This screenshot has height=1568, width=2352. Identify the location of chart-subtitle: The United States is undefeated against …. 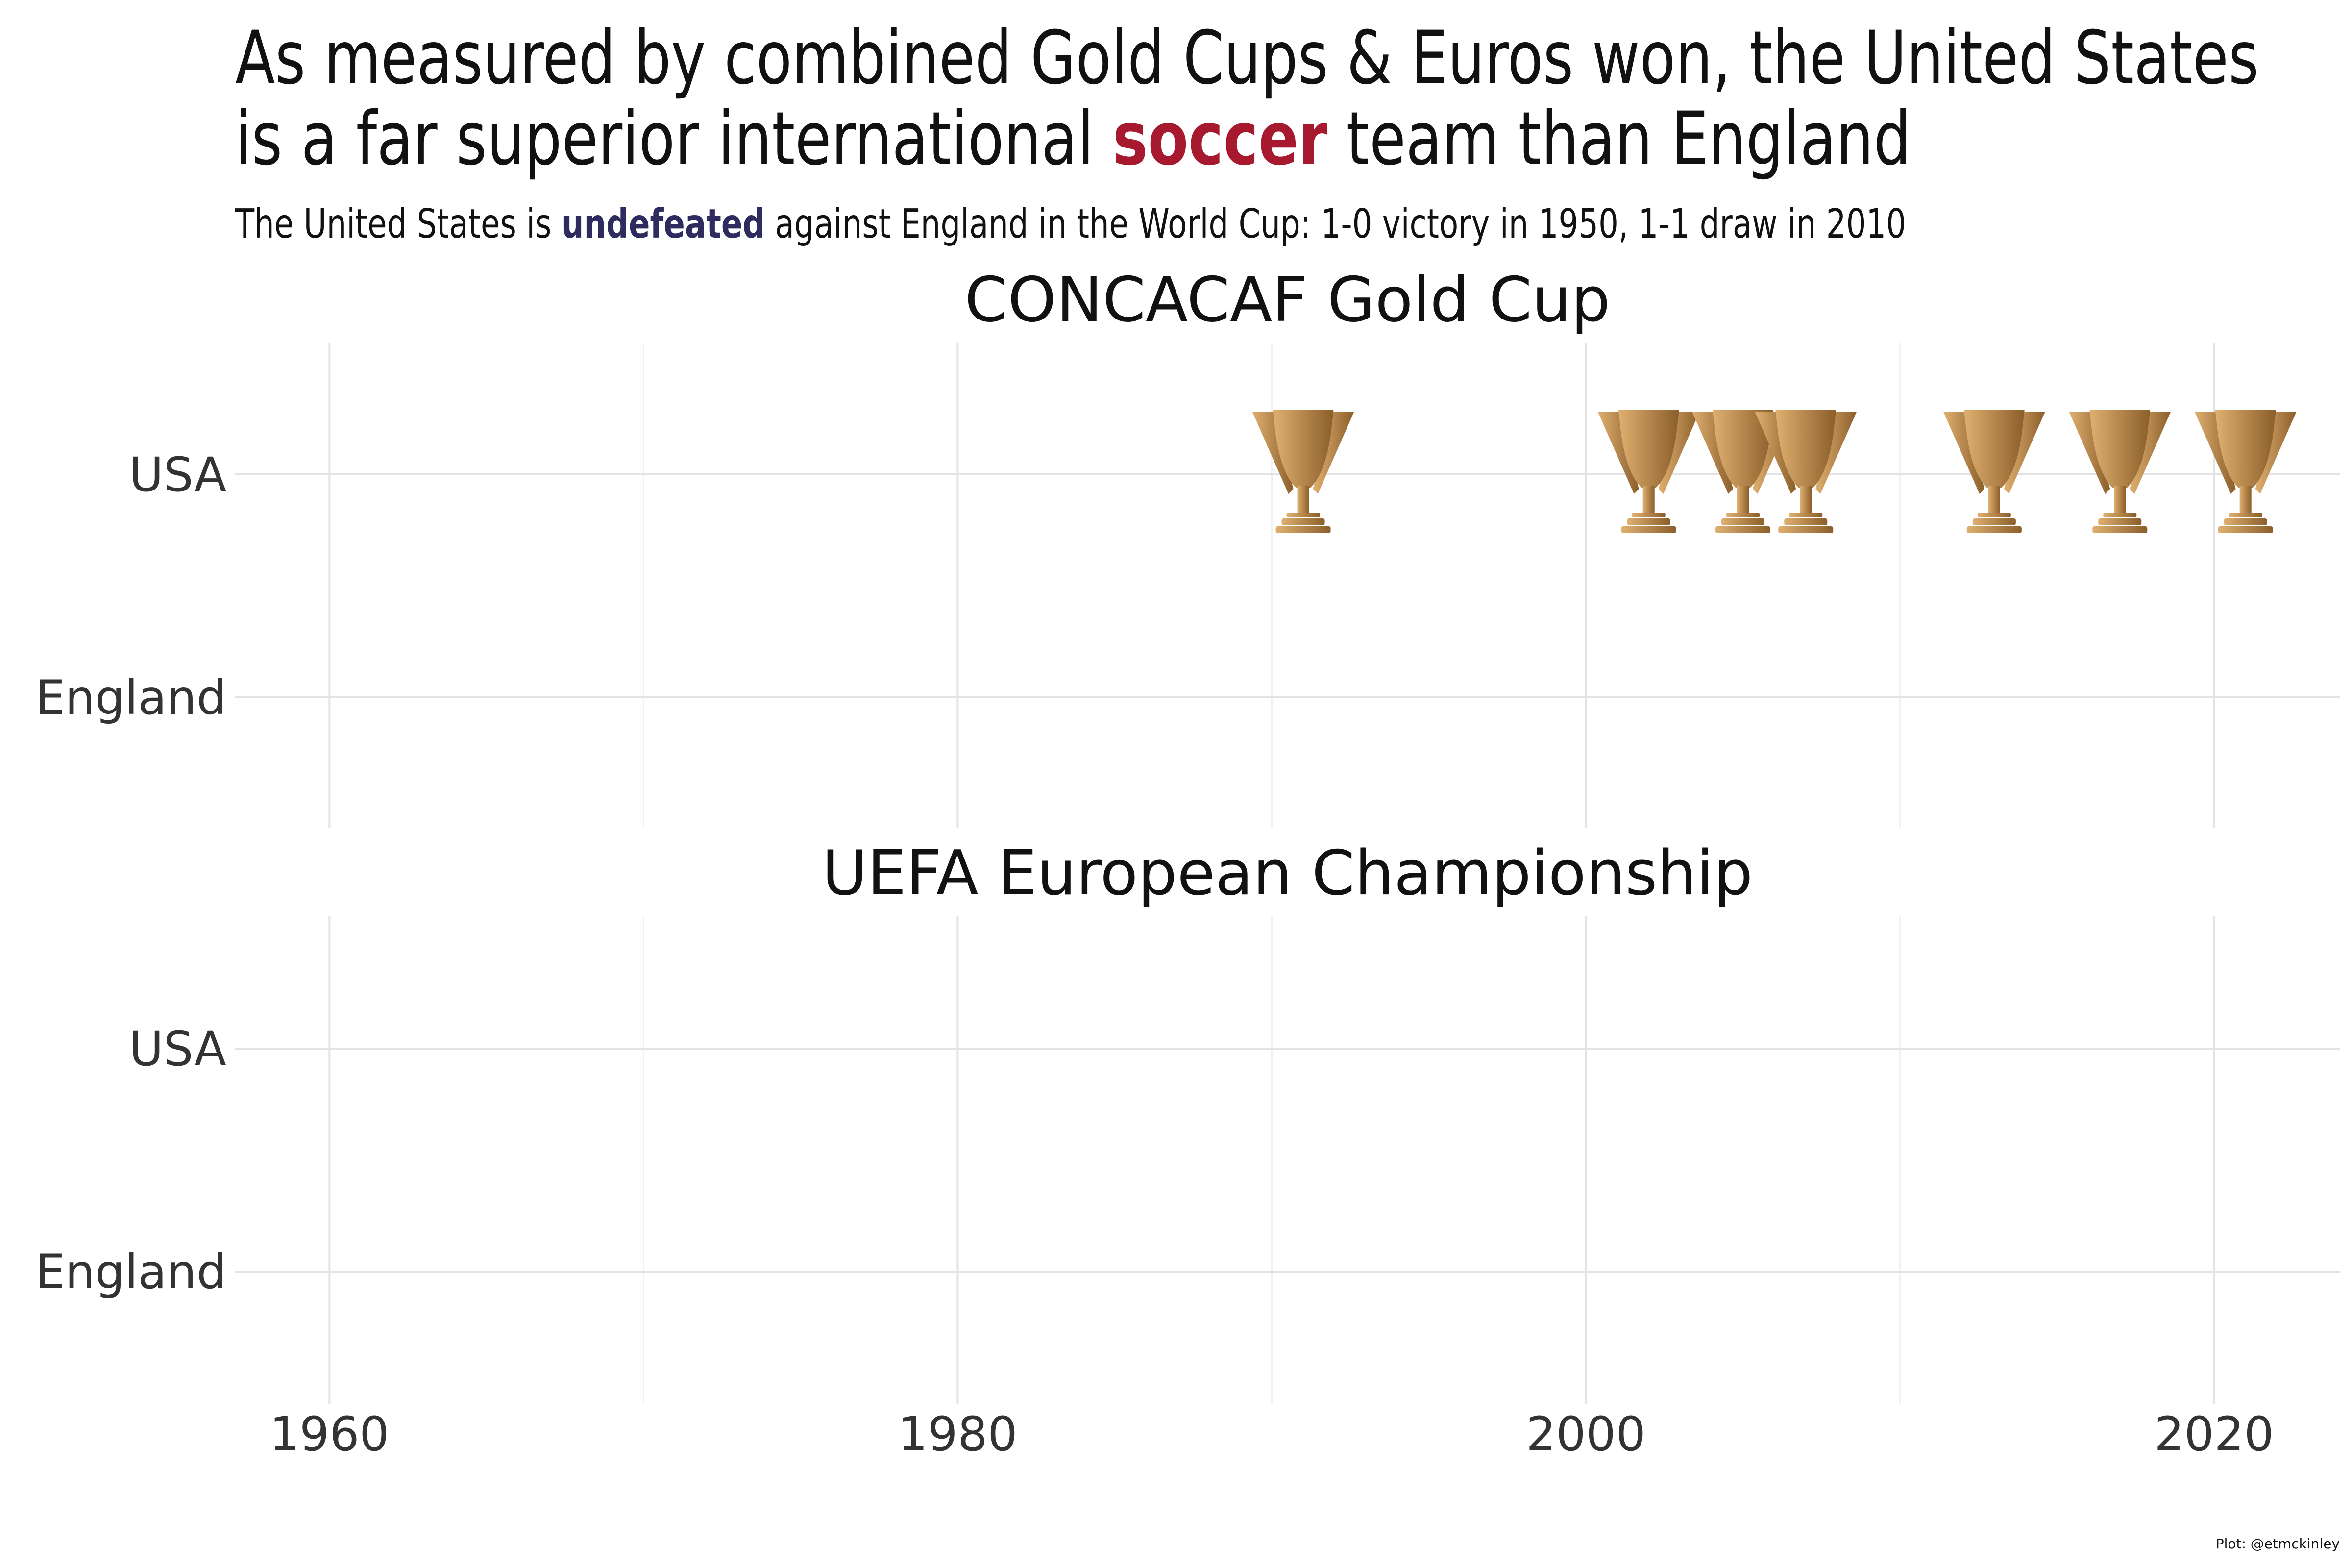
(1070, 224).